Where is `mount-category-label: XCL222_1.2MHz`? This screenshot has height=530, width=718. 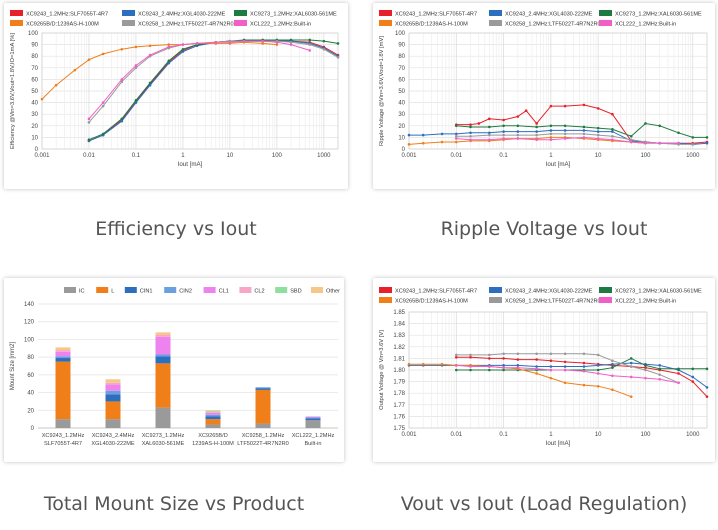 mount-category-label: XCL222_1.2MHz is located at coordinates (313, 436).